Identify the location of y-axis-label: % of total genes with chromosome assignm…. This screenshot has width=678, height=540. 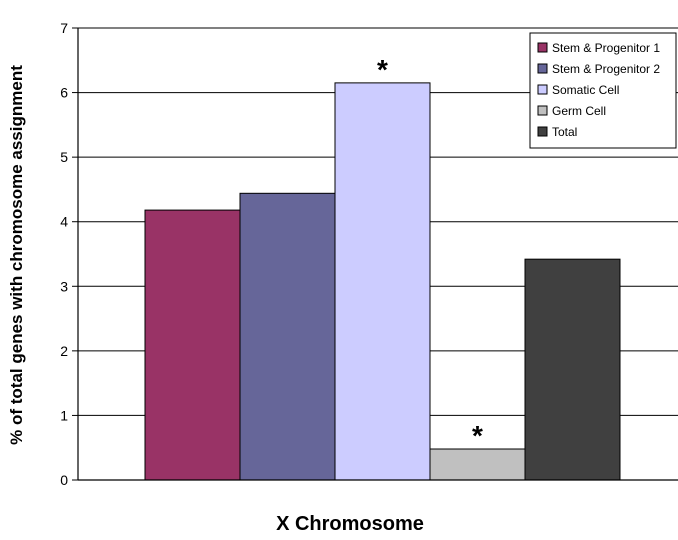
(16, 255).